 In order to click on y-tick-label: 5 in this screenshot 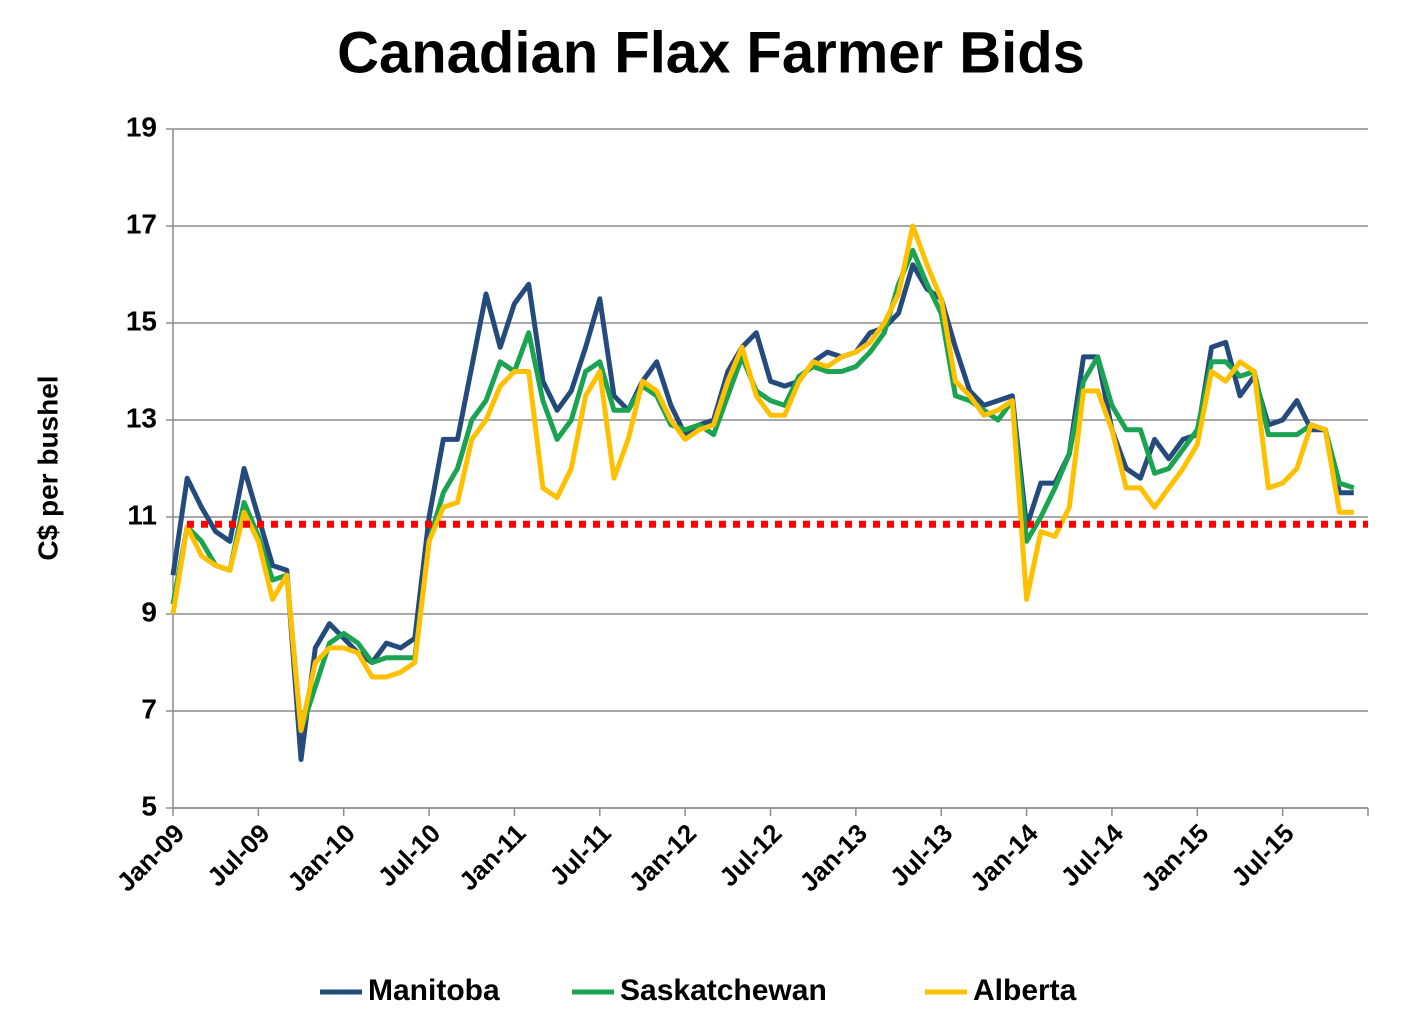, I will do `click(149, 805)`.